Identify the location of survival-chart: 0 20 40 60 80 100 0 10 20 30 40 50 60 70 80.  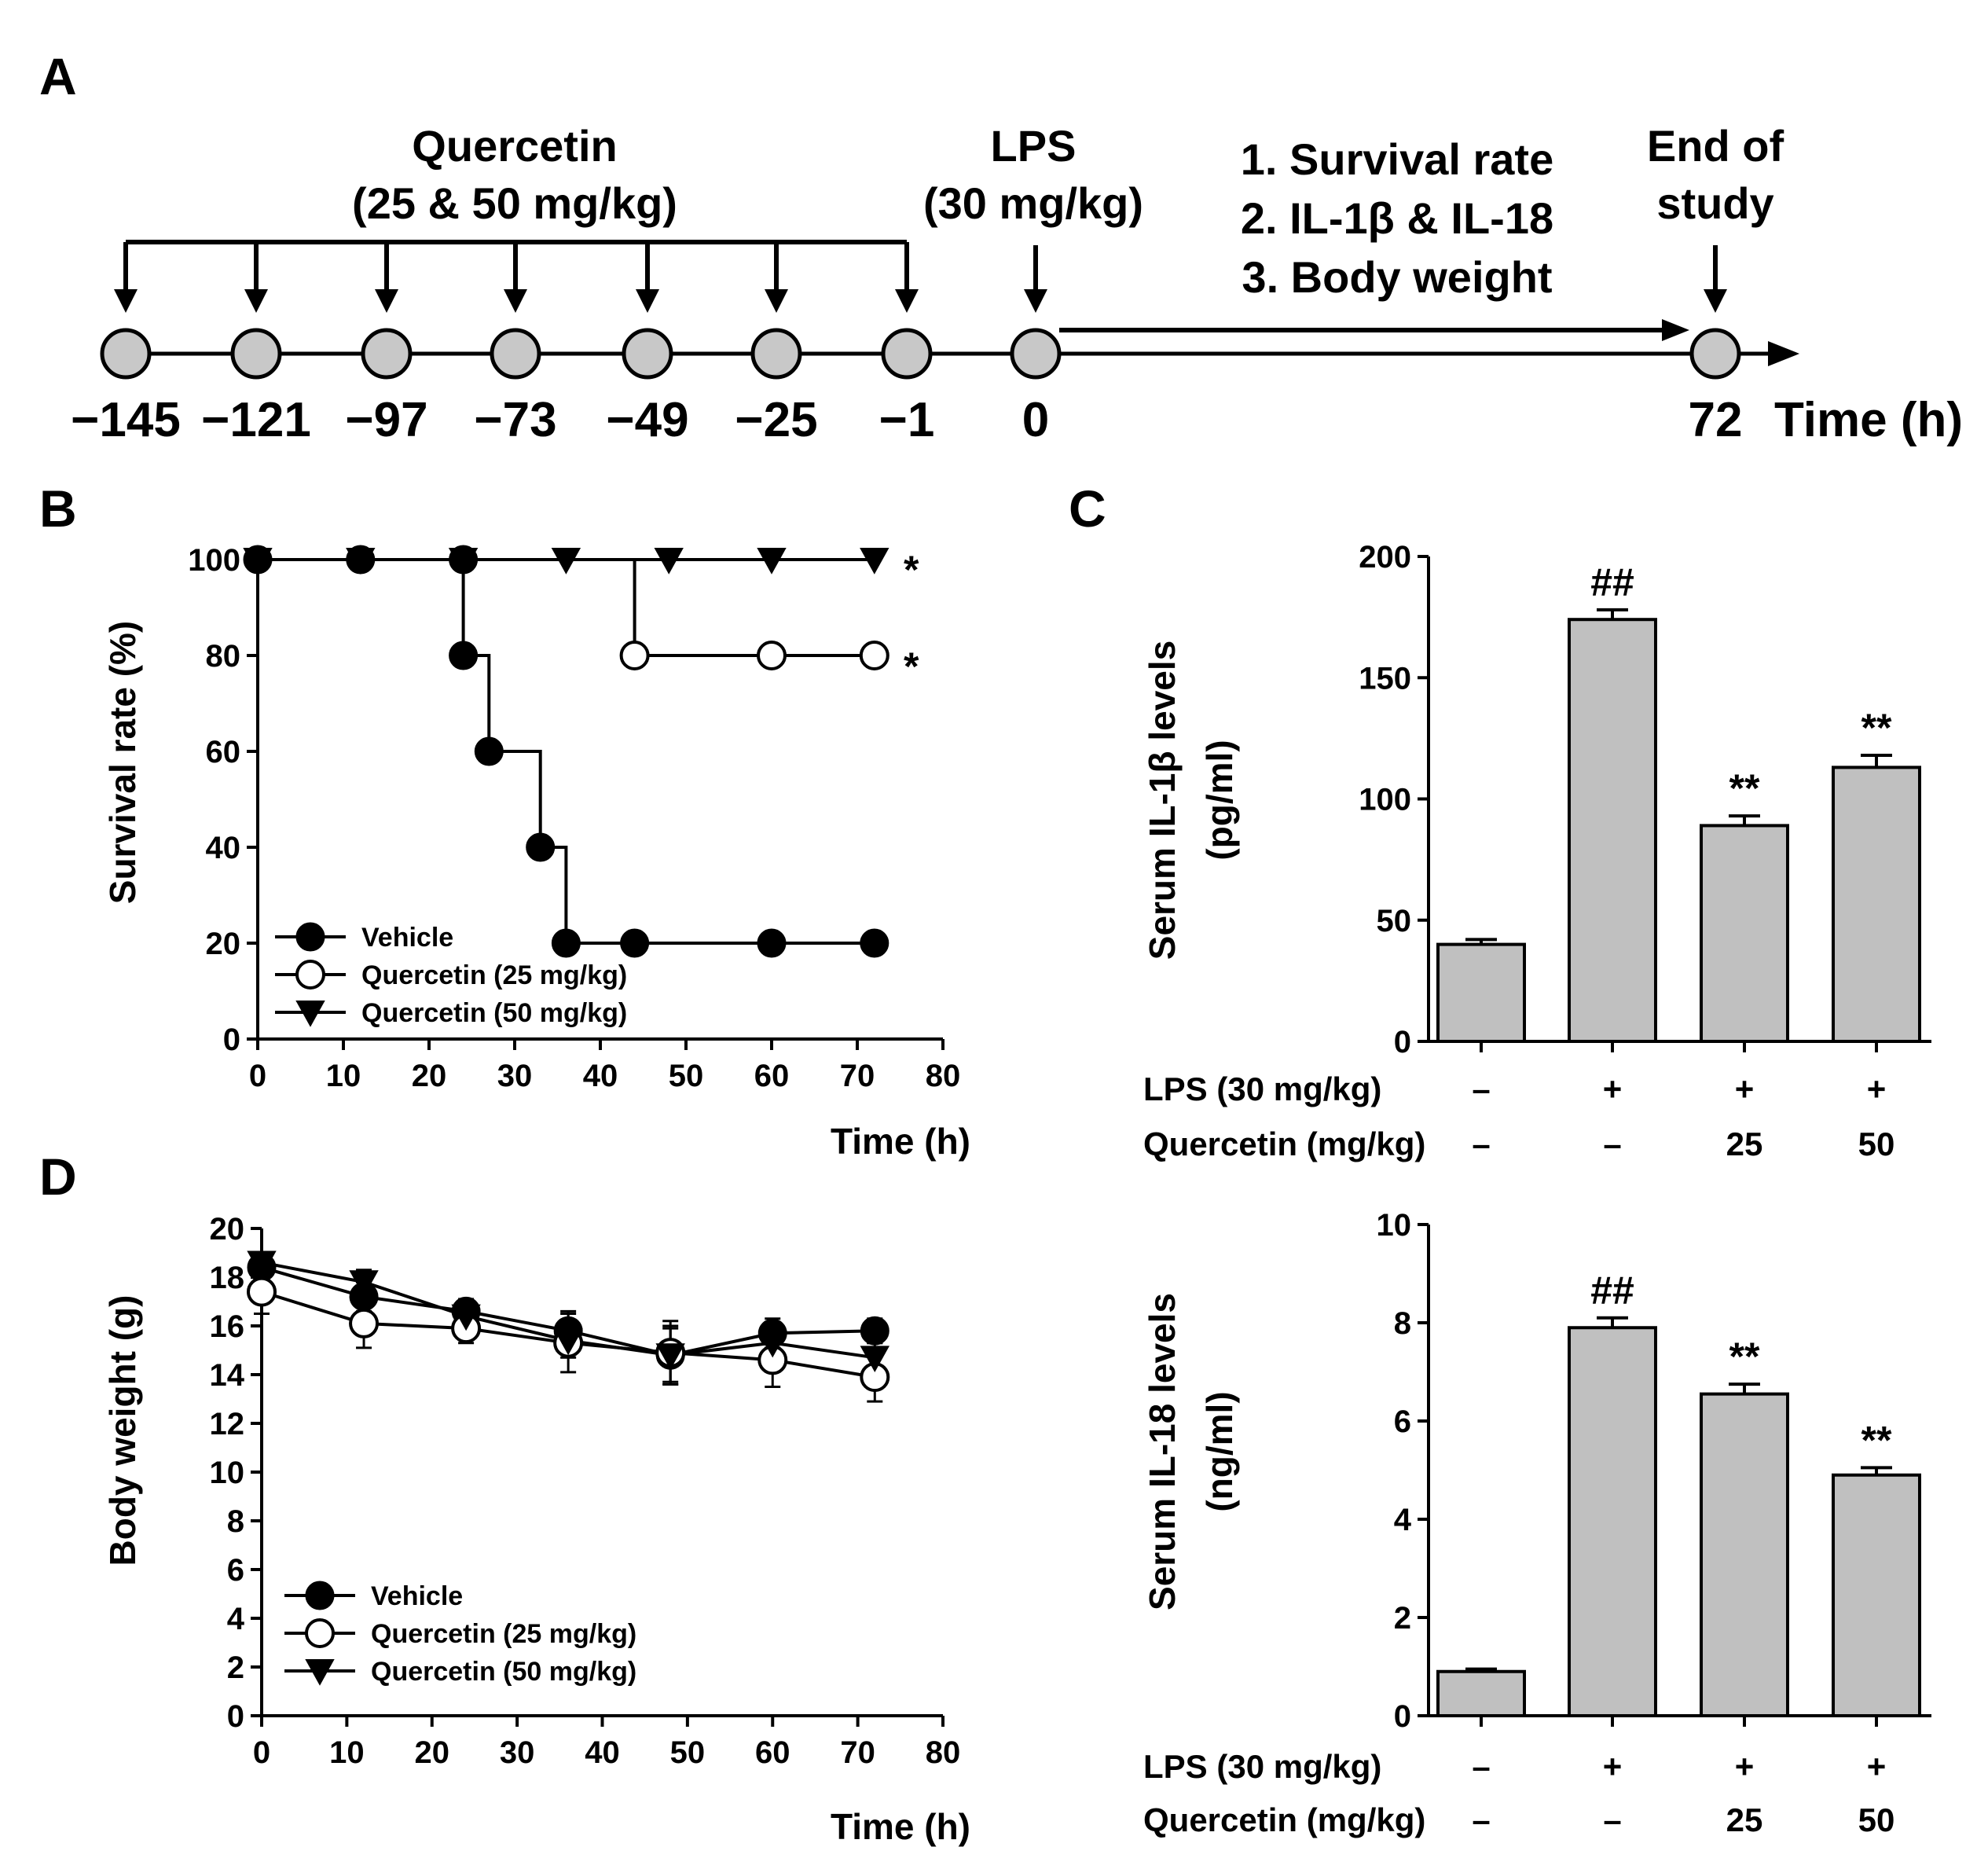
(574, 818).